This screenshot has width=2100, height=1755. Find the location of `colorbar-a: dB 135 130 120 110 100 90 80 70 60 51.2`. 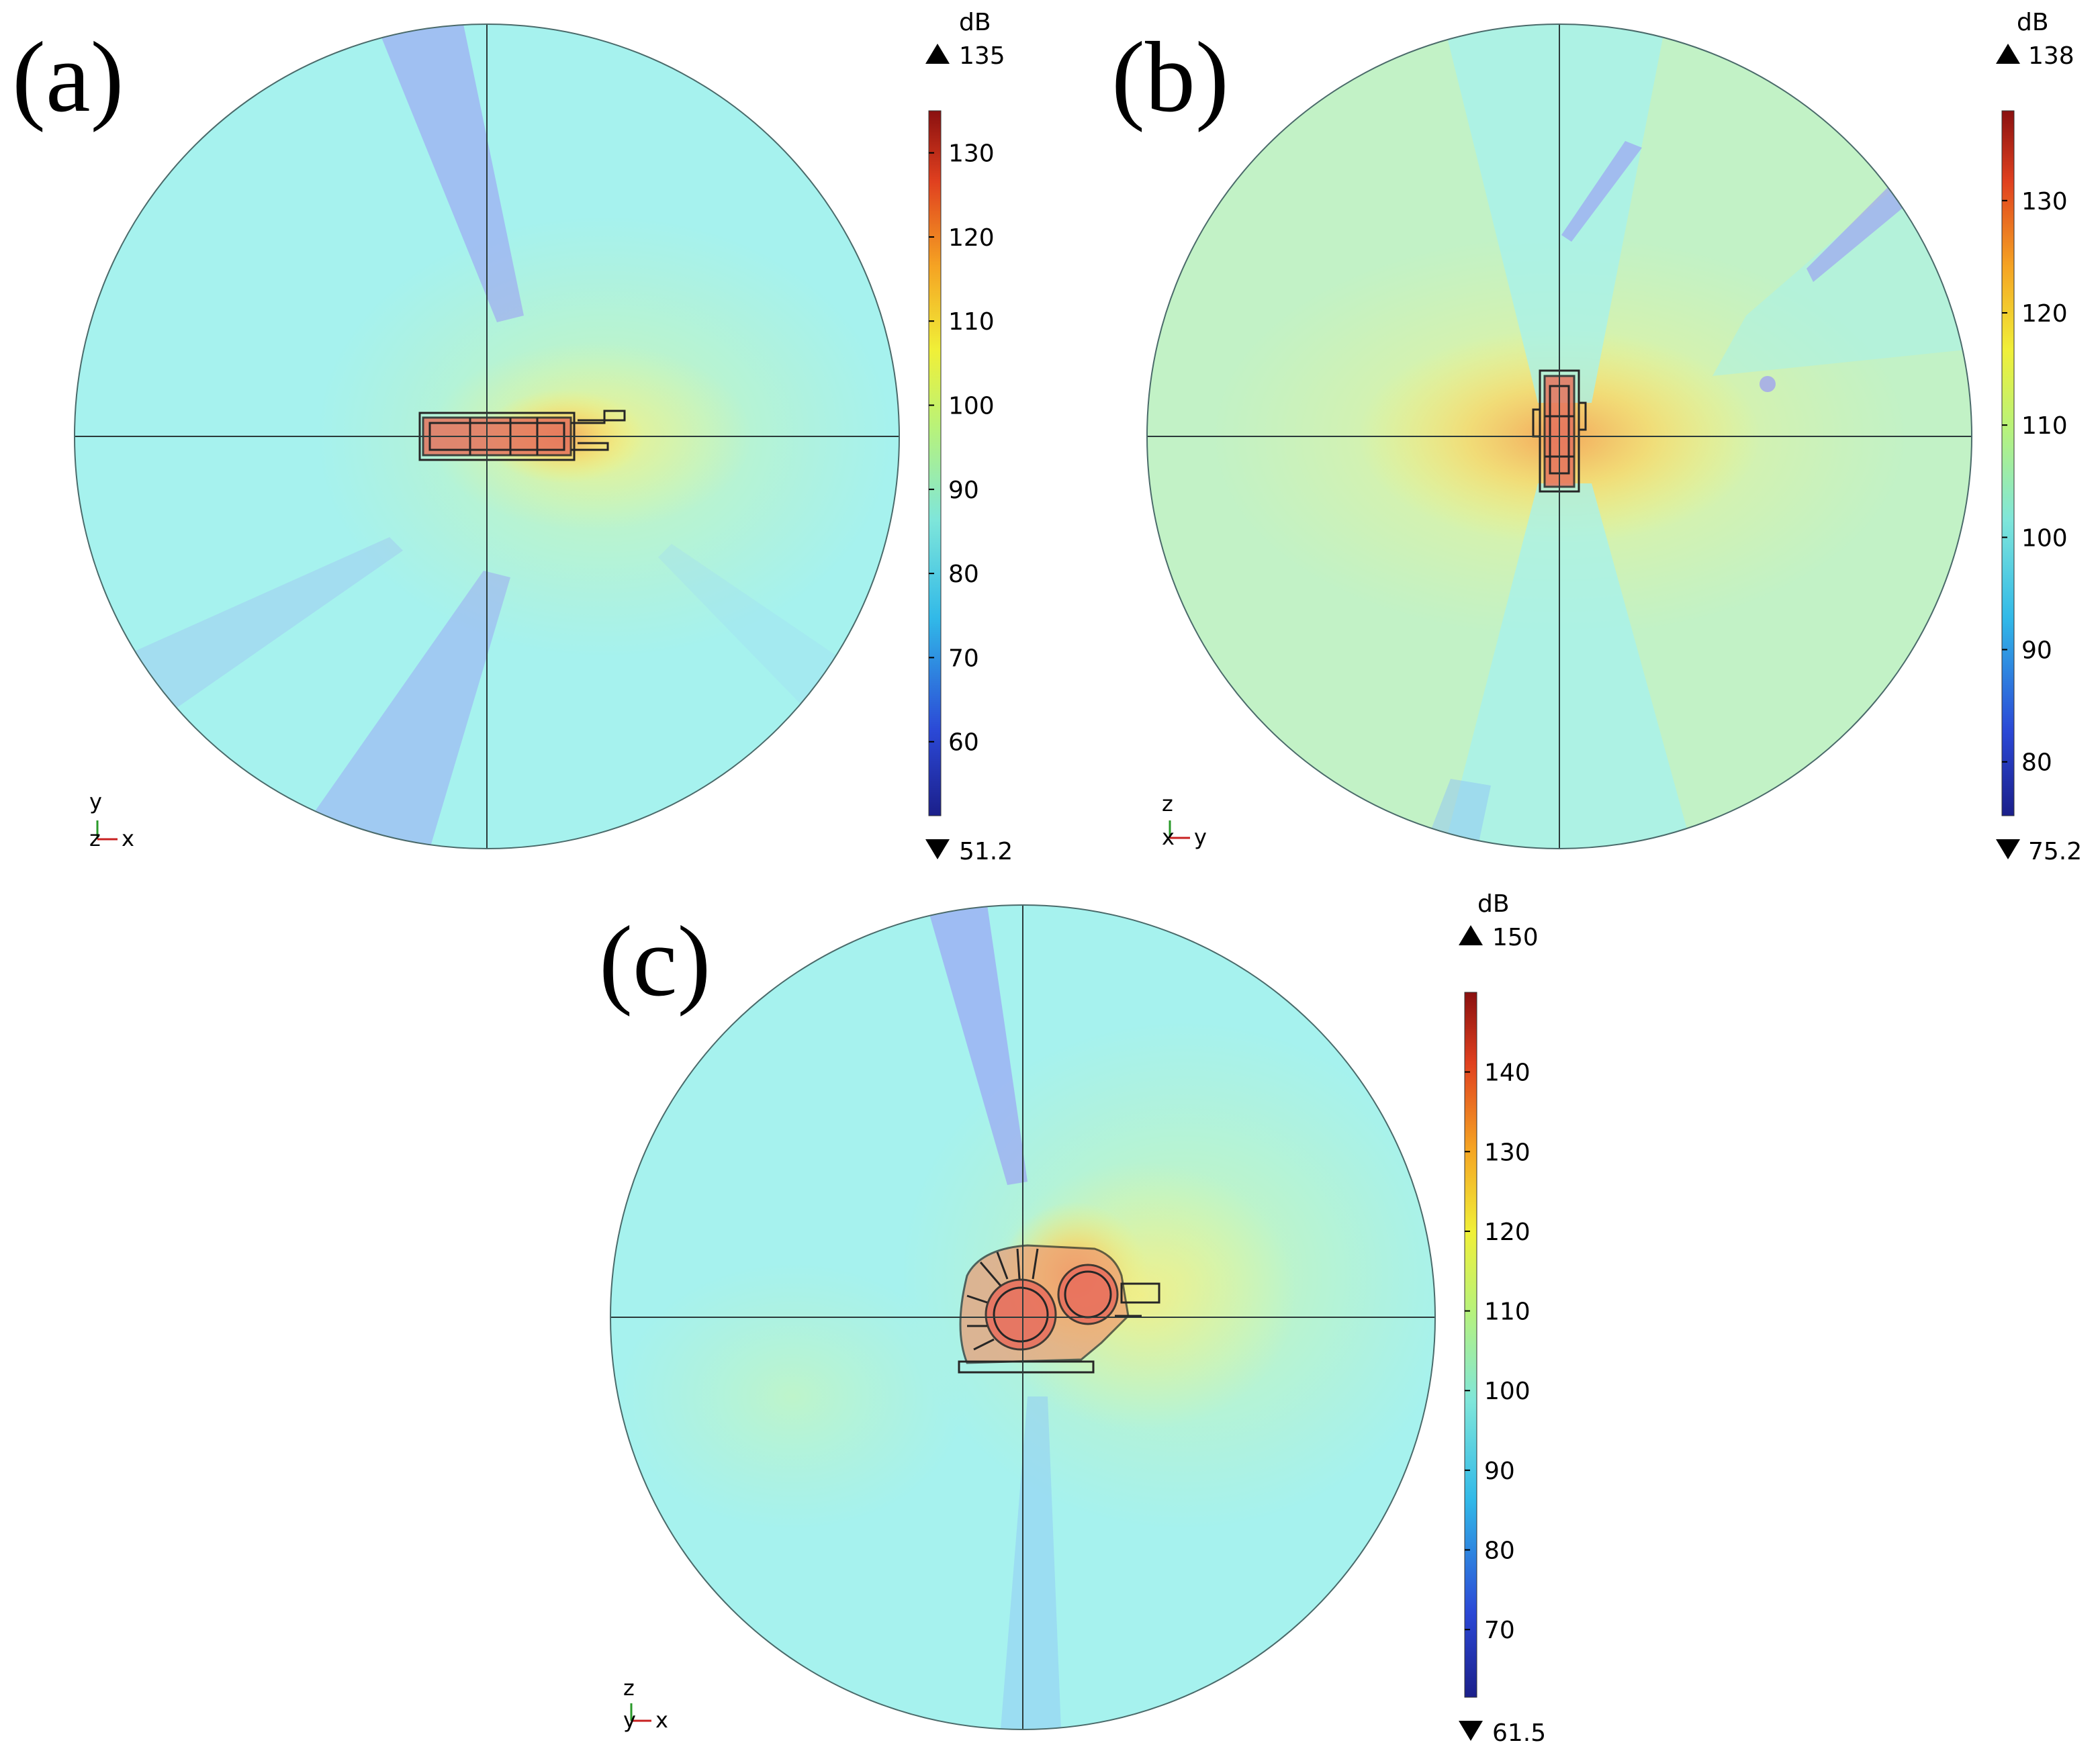

colorbar-a: dB 135 130 120 110 100 90 80 70 60 51.2 is located at coordinates (969, 437).